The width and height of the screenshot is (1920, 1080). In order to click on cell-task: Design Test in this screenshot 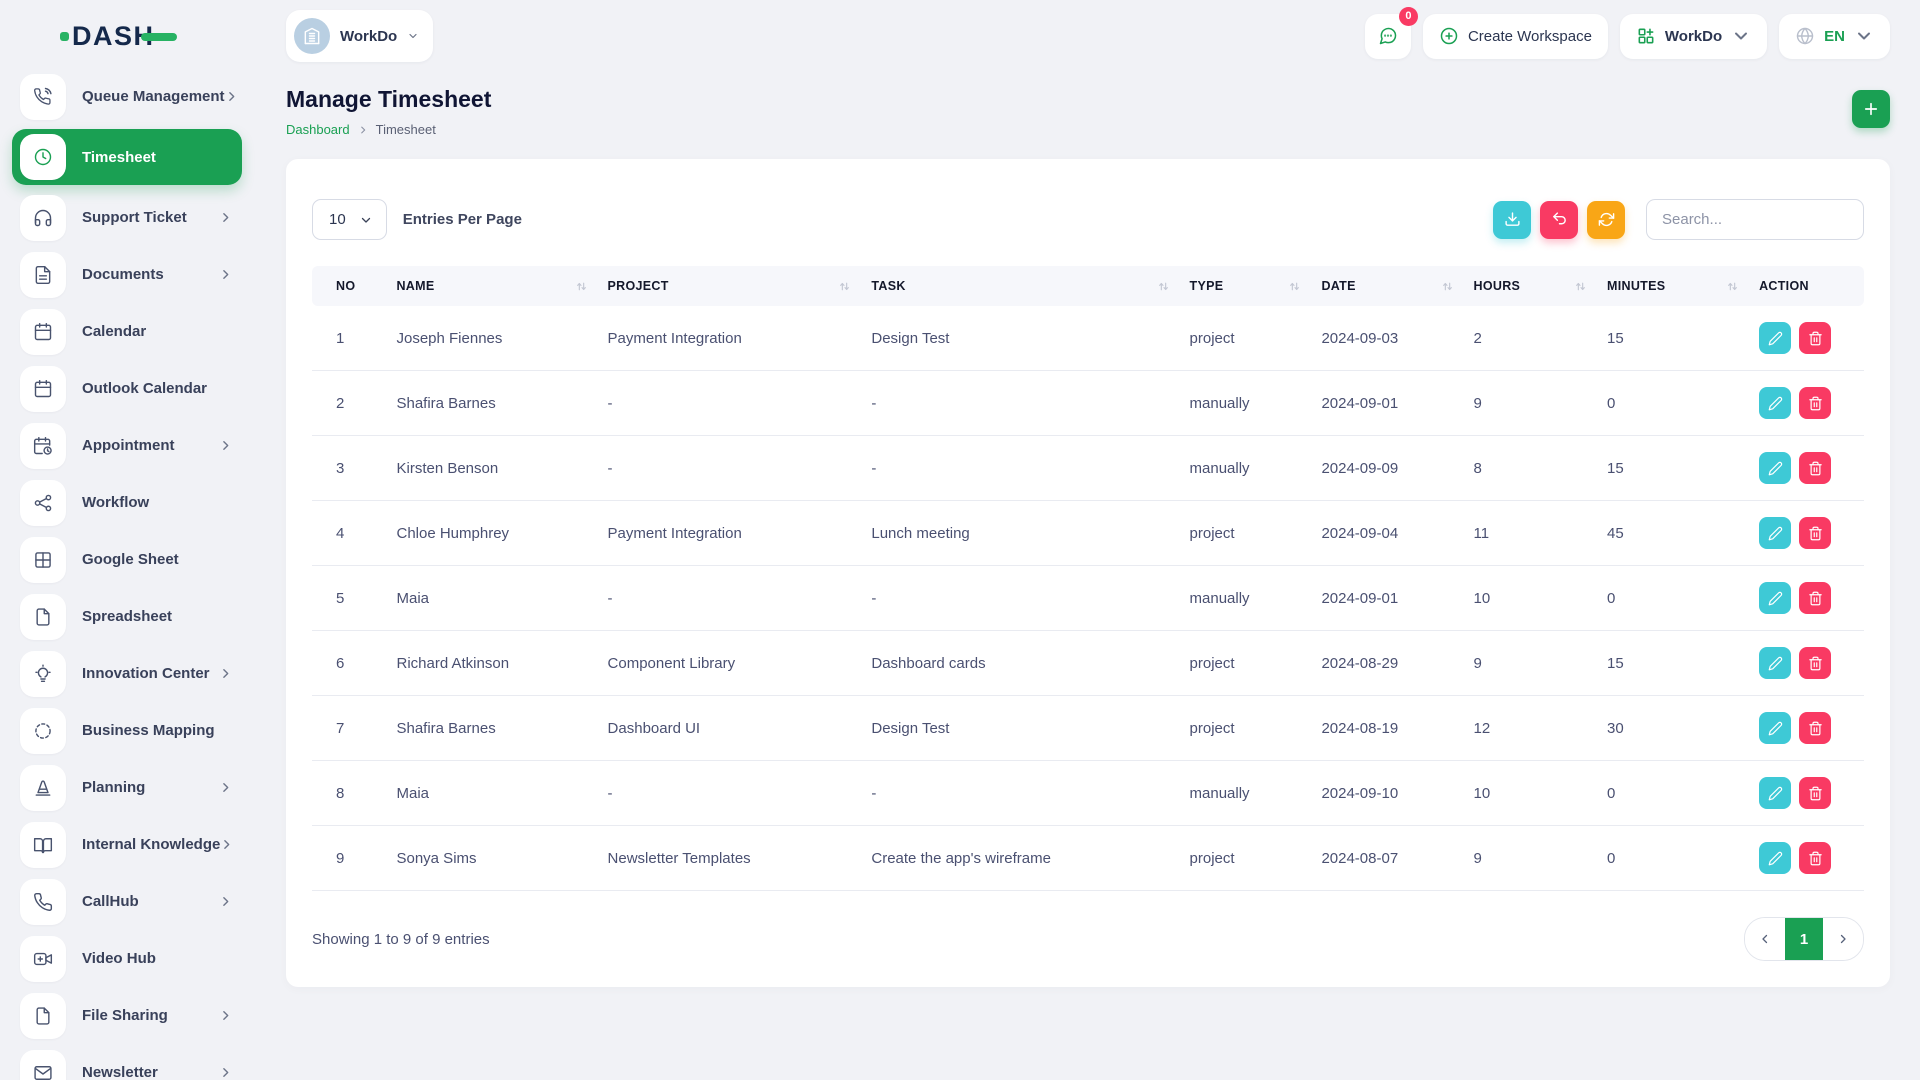, I will do `click(1020, 728)`.